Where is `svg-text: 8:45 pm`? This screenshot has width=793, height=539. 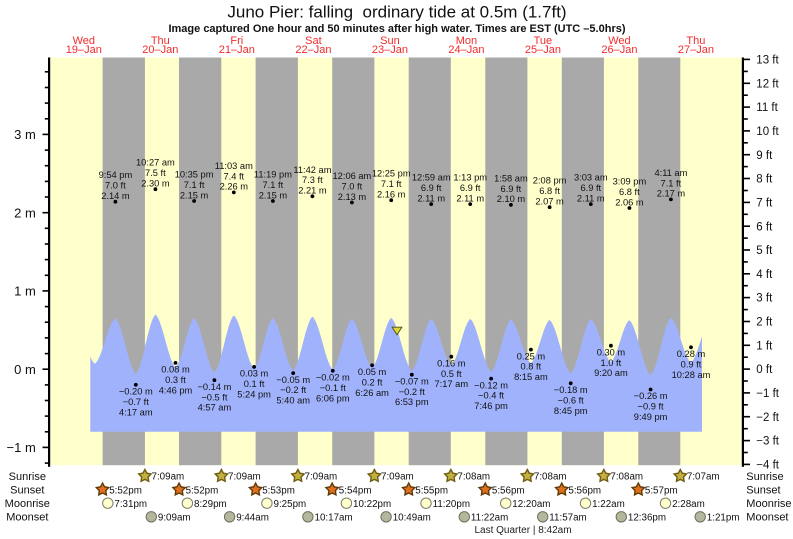
svg-text: 8:45 pm is located at coordinates (571, 411).